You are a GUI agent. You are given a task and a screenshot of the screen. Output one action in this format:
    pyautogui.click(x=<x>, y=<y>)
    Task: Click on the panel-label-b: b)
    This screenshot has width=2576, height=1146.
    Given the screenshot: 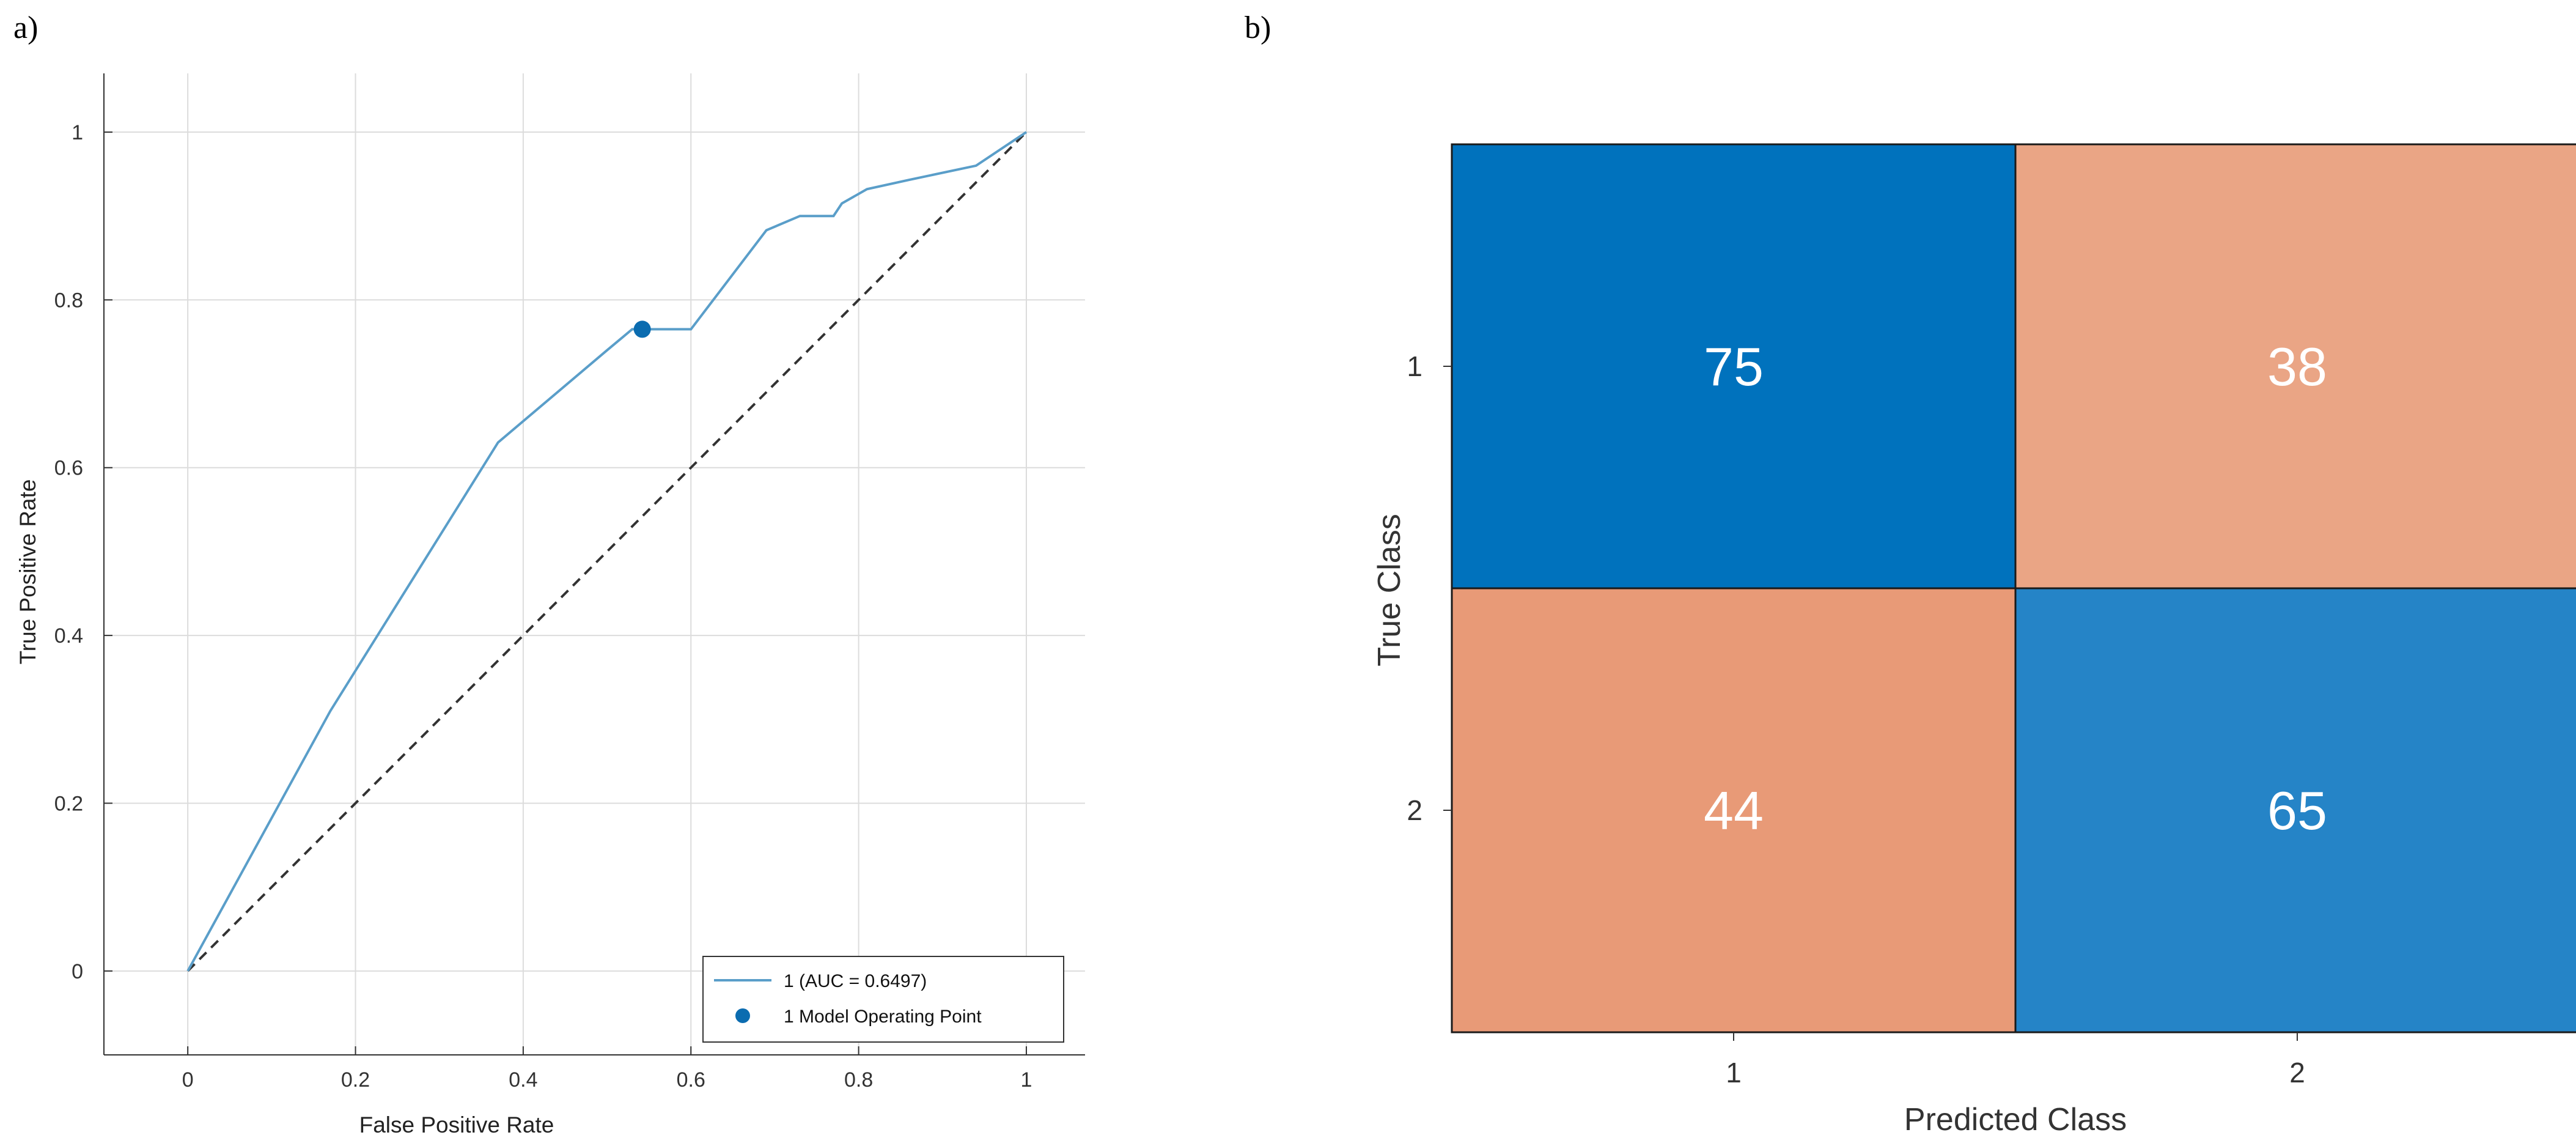 What is the action you would take?
    pyautogui.click(x=1258, y=28)
    